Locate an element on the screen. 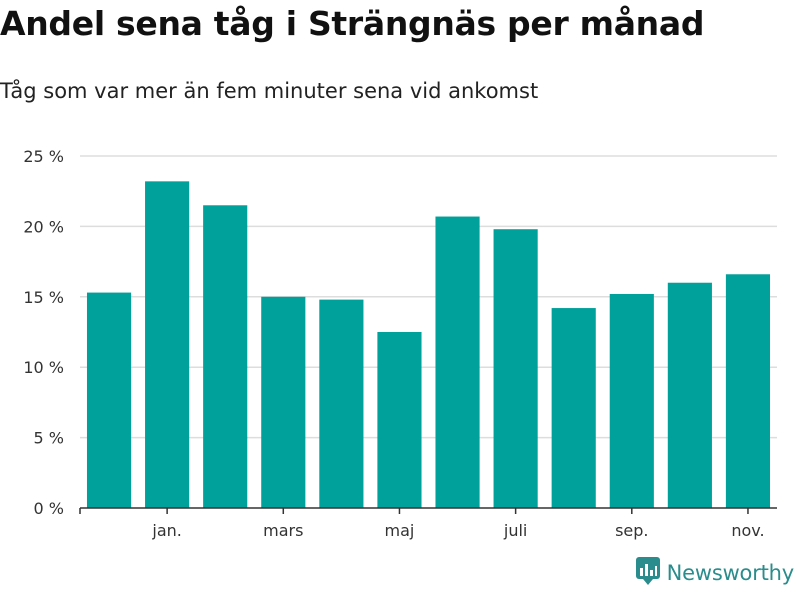 The height and width of the screenshot is (600, 800). x-tick-label: sep. is located at coordinates (631, 530).